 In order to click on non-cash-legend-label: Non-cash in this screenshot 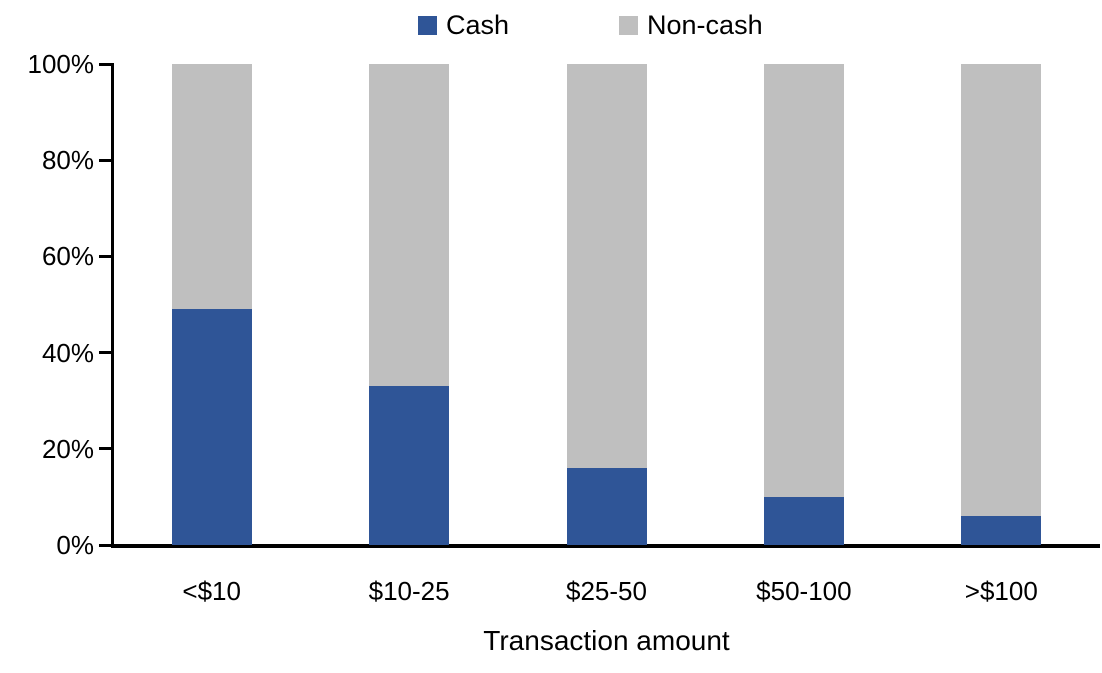, I will do `click(705, 25)`.